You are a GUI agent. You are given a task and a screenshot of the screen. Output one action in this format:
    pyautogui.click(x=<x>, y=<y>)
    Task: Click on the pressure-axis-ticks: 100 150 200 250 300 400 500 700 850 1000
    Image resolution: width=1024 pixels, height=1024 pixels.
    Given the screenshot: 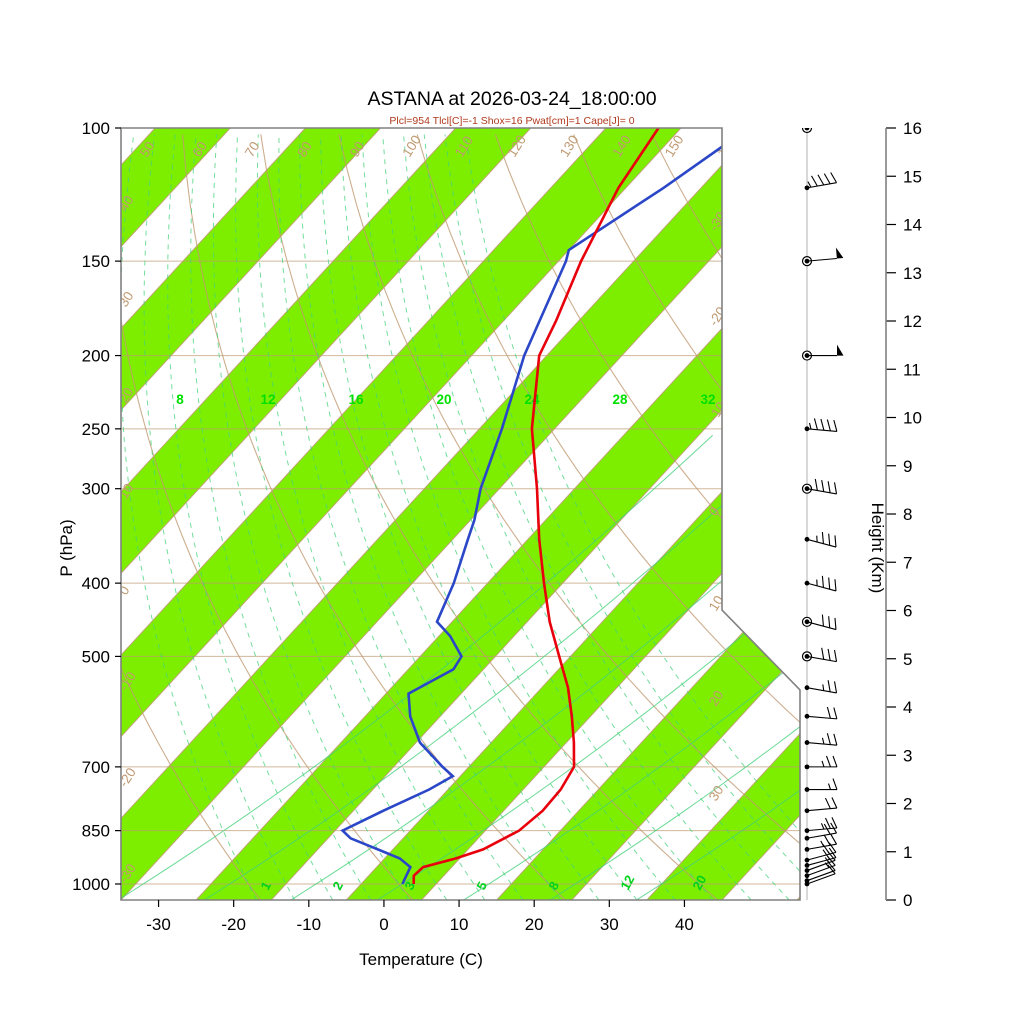 What is the action you would take?
    pyautogui.click(x=96, y=506)
    